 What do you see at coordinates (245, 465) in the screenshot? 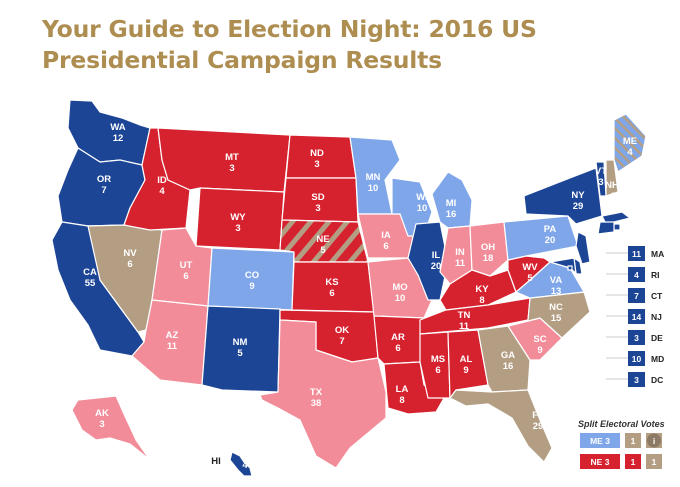
I see `state-votes-hi: 4` at bounding box center [245, 465].